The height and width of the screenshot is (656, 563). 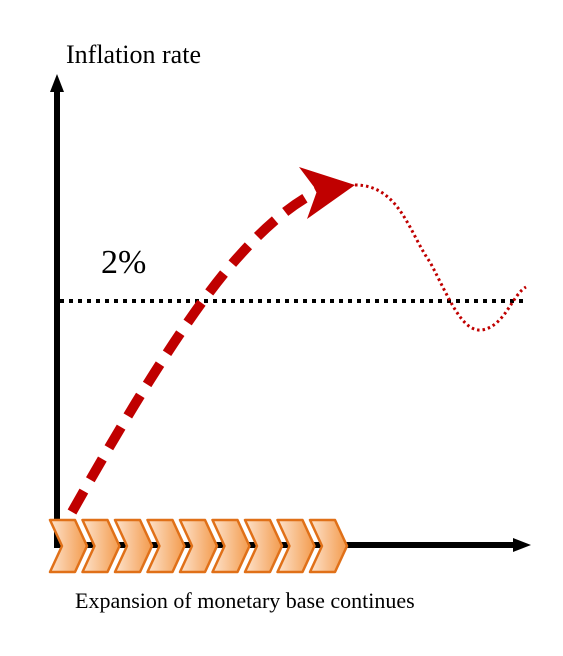 I want to click on x-axis-arrowhead, so click(x=522, y=545).